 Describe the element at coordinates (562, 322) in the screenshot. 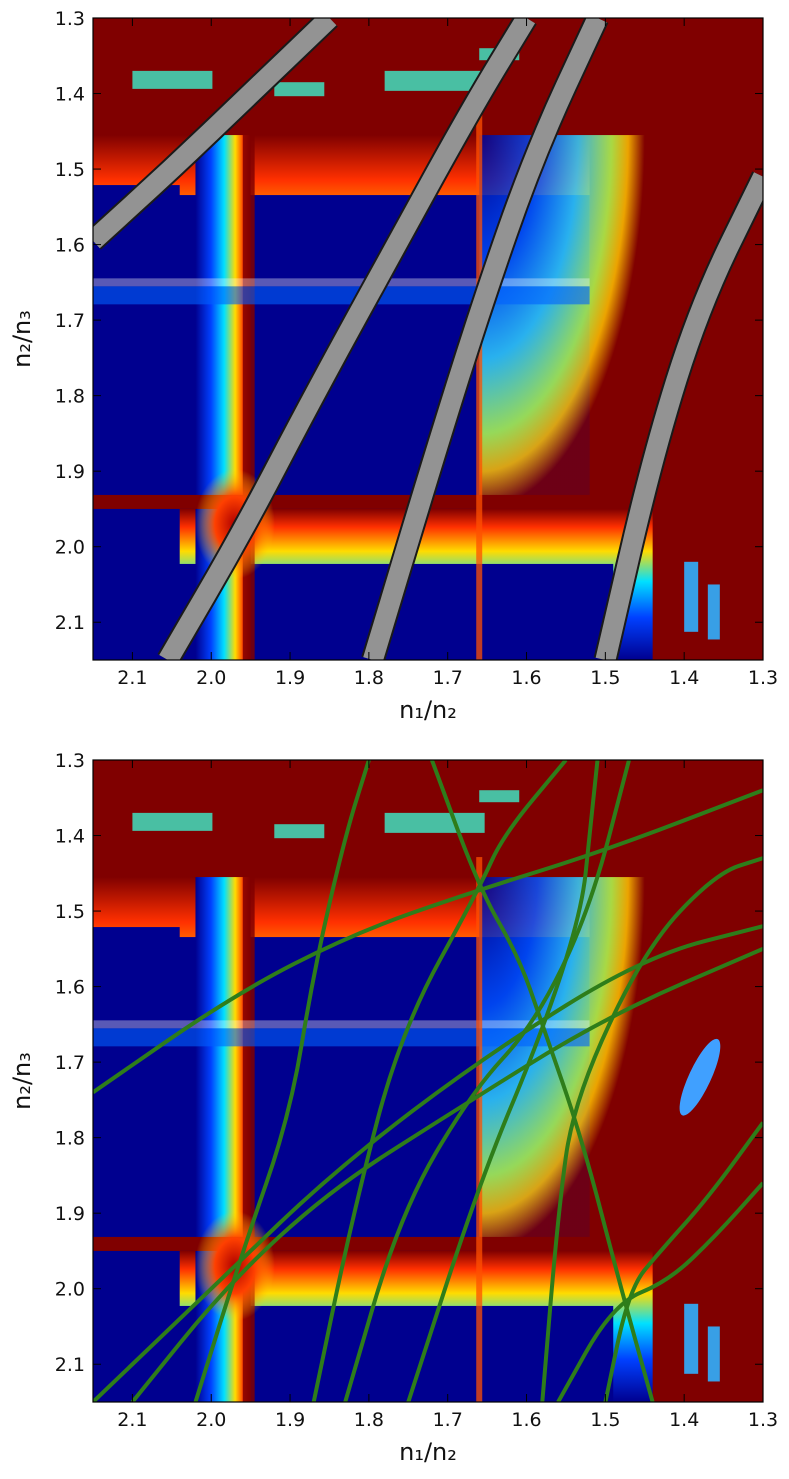

I see `stable-fade-upper` at that location.